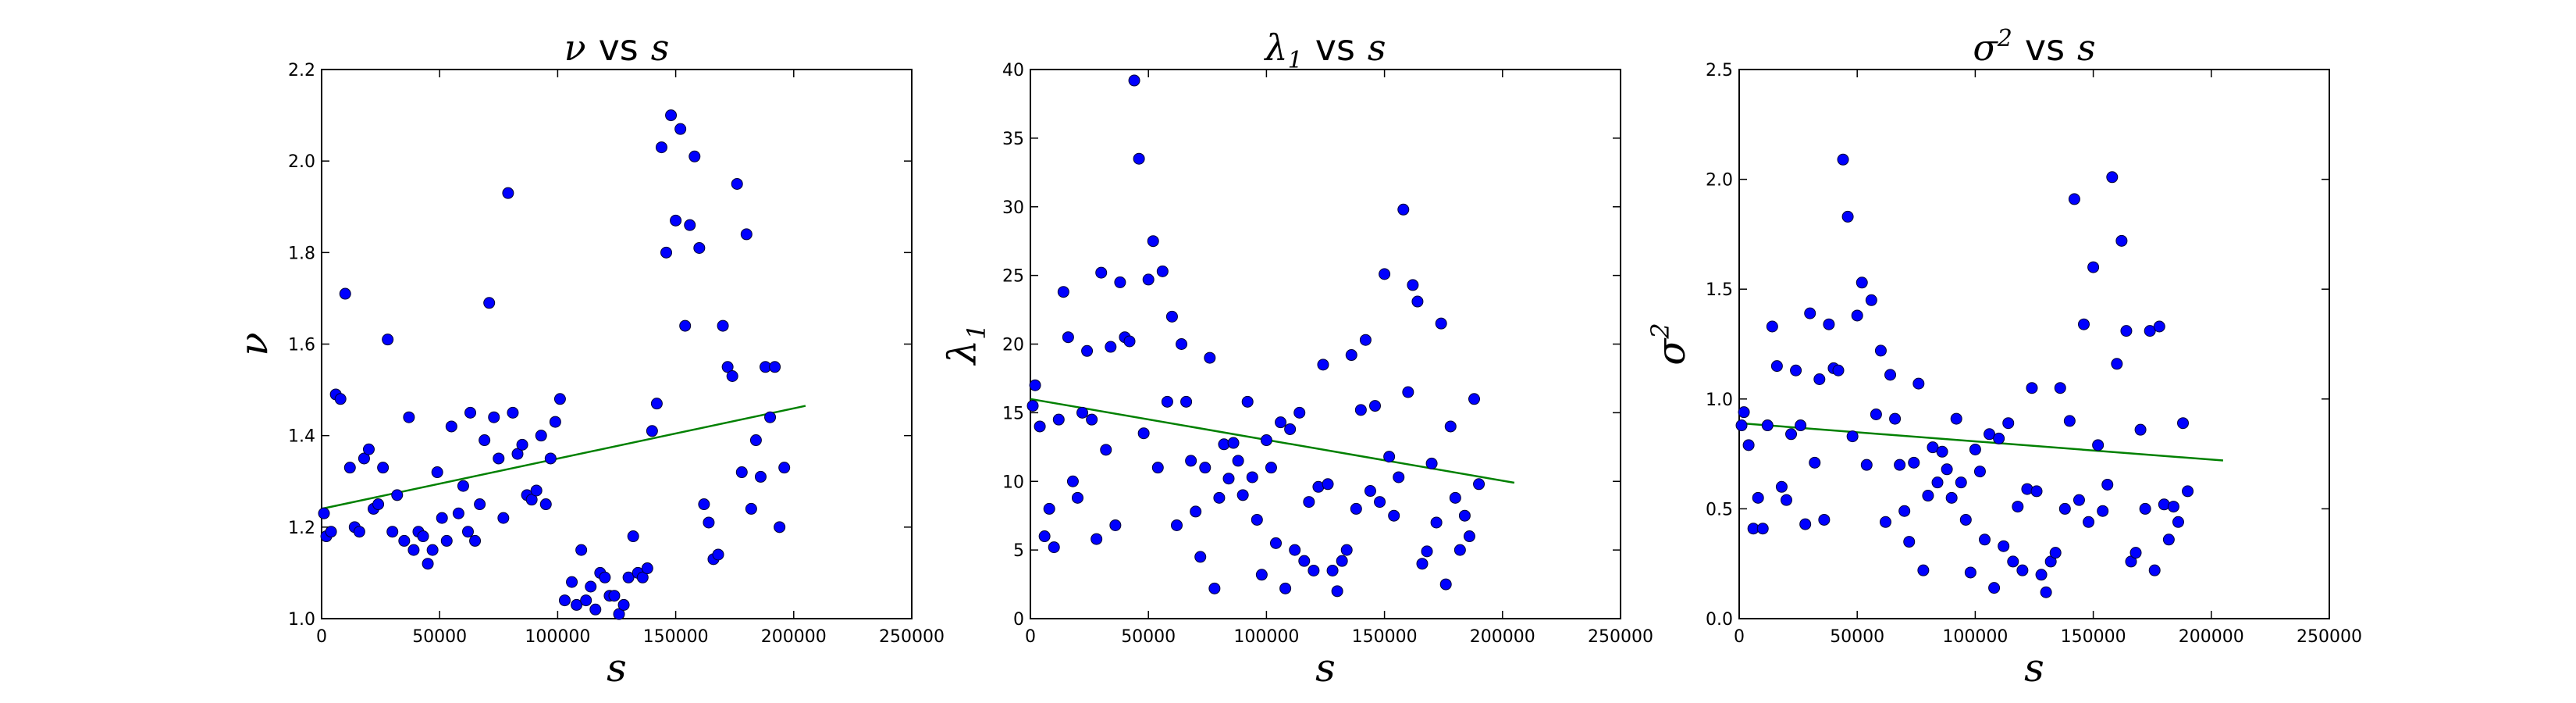  I want to click on y-tick-label: 20, so click(1013, 345).